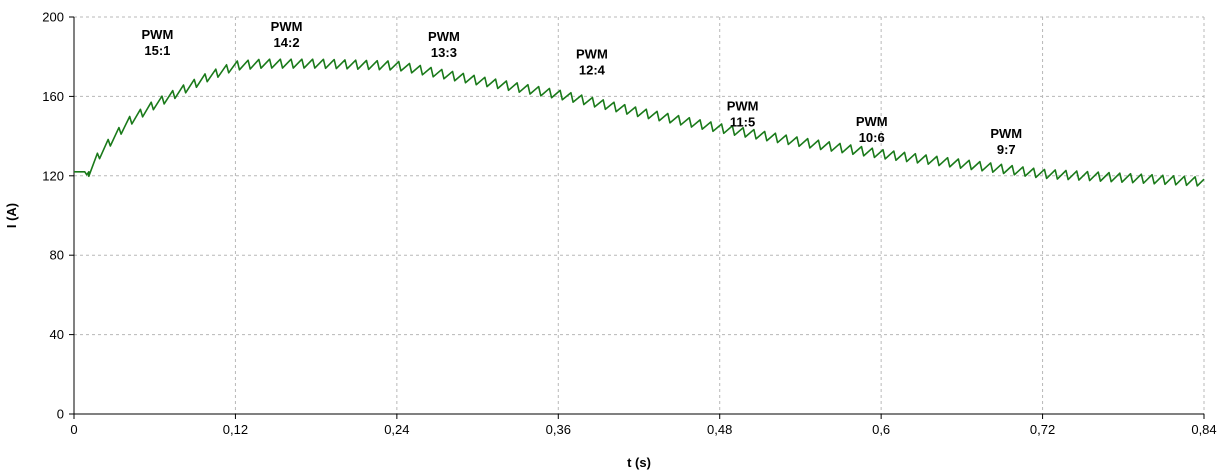 Image resolution: width=1227 pixels, height=471 pixels. I want to click on y-tick-label: 200, so click(53, 17).